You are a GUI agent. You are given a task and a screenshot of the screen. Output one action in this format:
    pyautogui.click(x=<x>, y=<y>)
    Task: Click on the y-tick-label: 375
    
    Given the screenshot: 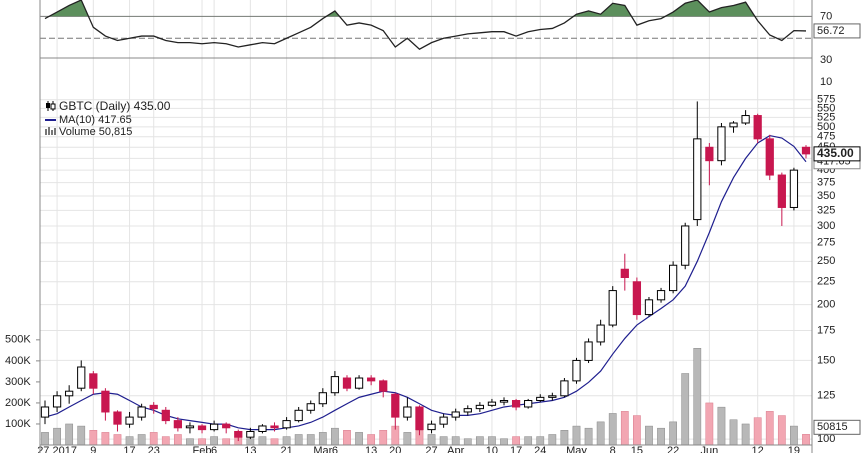 What is the action you would take?
    pyautogui.click(x=826, y=183)
    